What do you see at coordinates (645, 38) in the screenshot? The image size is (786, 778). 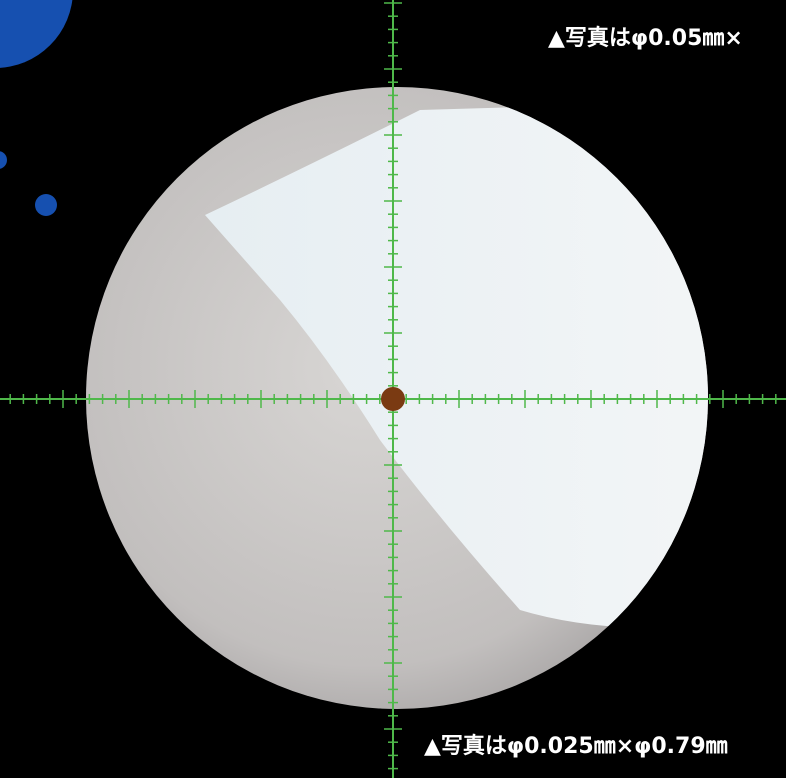 I see `caption-top: ▲写真はφ0.05㎜×` at bounding box center [645, 38].